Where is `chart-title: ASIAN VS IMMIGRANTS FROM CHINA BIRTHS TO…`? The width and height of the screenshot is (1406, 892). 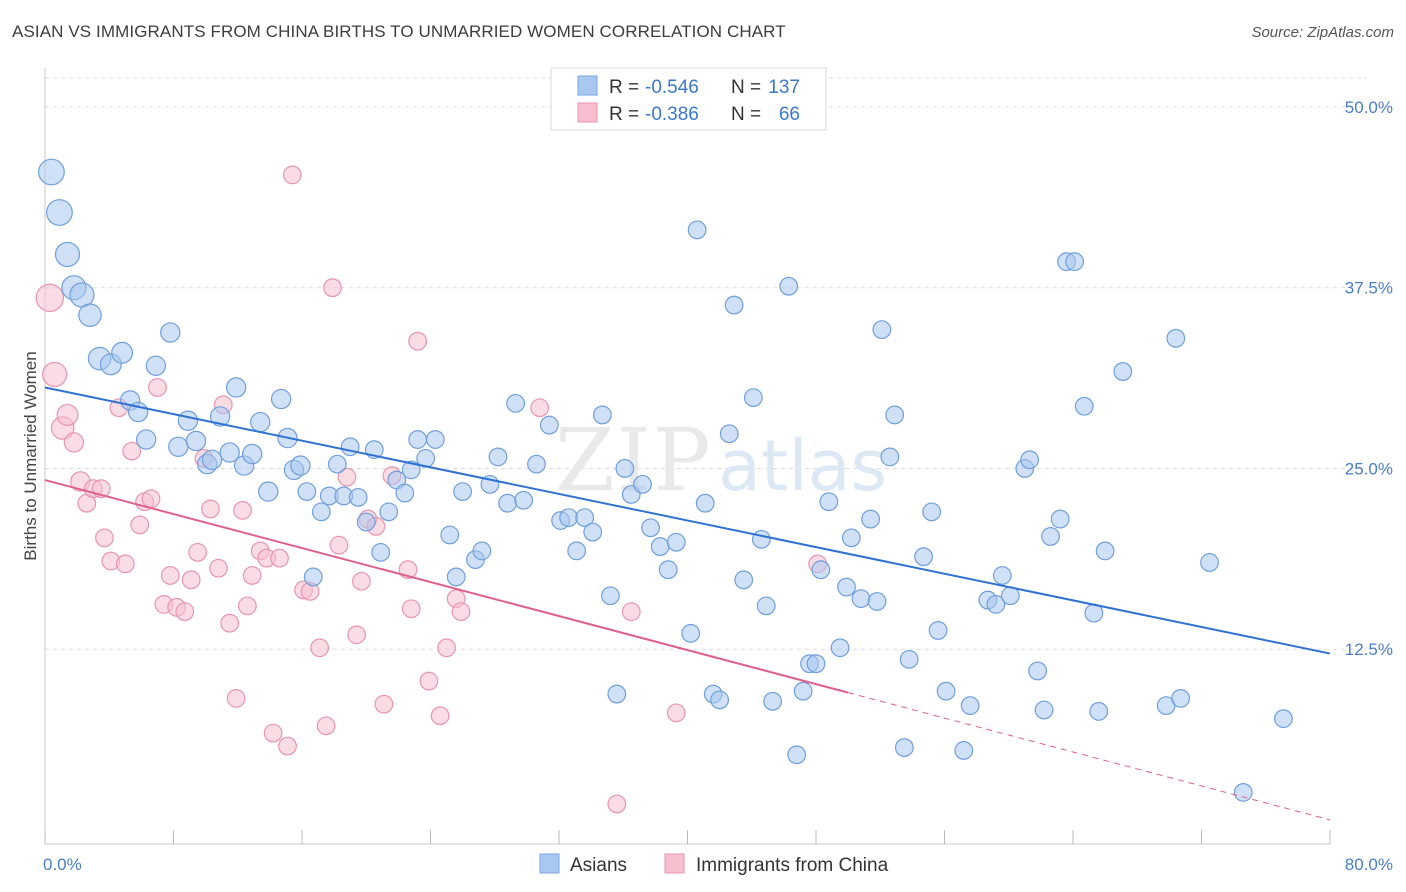 chart-title: ASIAN VS IMMIGRANTS FROM CHINA BIRTHS TO… is located at coordinates (399, 31).